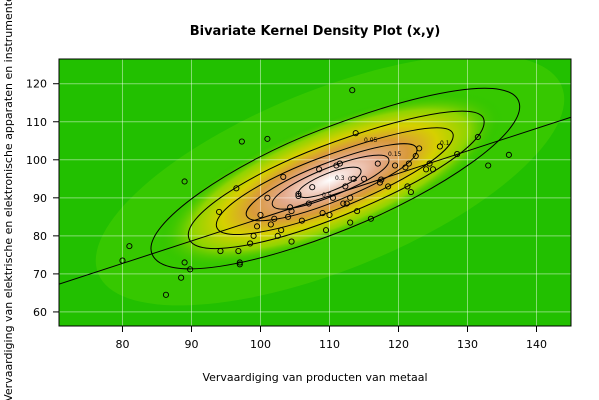 Image resolution: width=599 pixels, height=400 pixels. Describe the element at coordinates (315, 31) in the screenshot. I see `chart-title: Bivariate Kernel Density Plot (x,y)` at that location.